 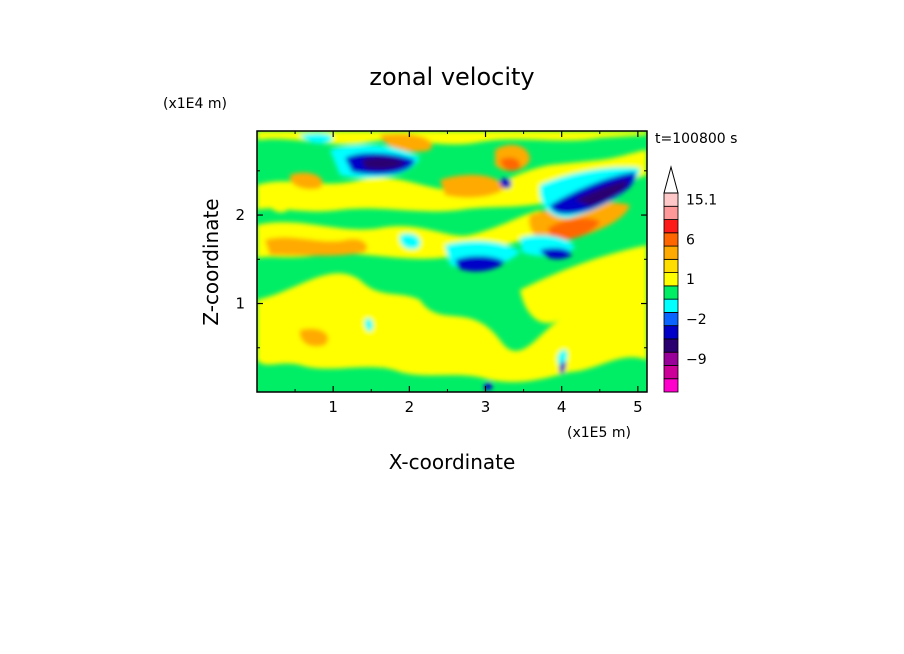 What do you see at coordinates (452, 462) in the screenshot?
I see `x-axis-label: X-coordinate` at bounding box center [452, 462].